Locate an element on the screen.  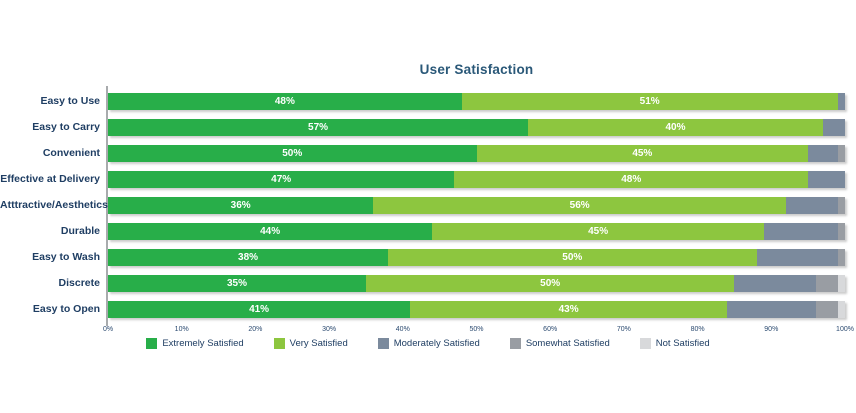
bar-row: Durable 44% 45% is located at coordinates (428, 231).